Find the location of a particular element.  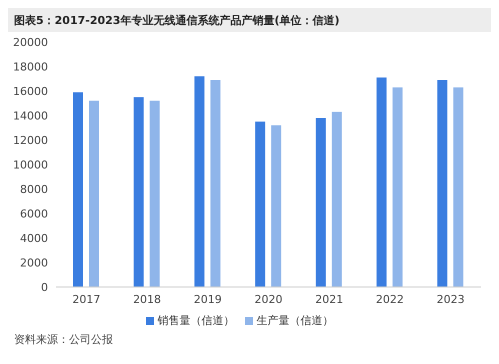

y-tick-label: 20000 is located at coordinates (30, 42).